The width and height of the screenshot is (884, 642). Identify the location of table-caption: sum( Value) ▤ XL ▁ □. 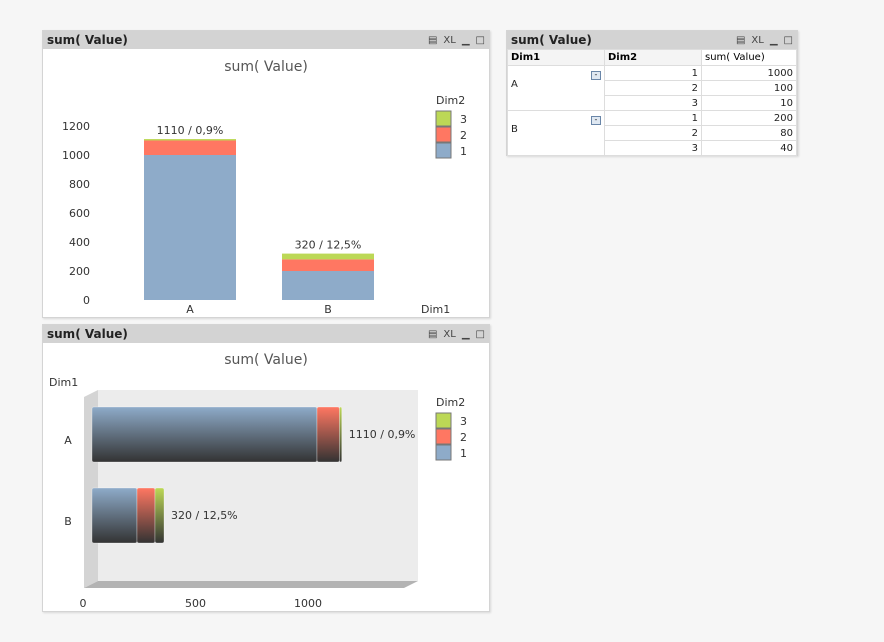
(652, 40).